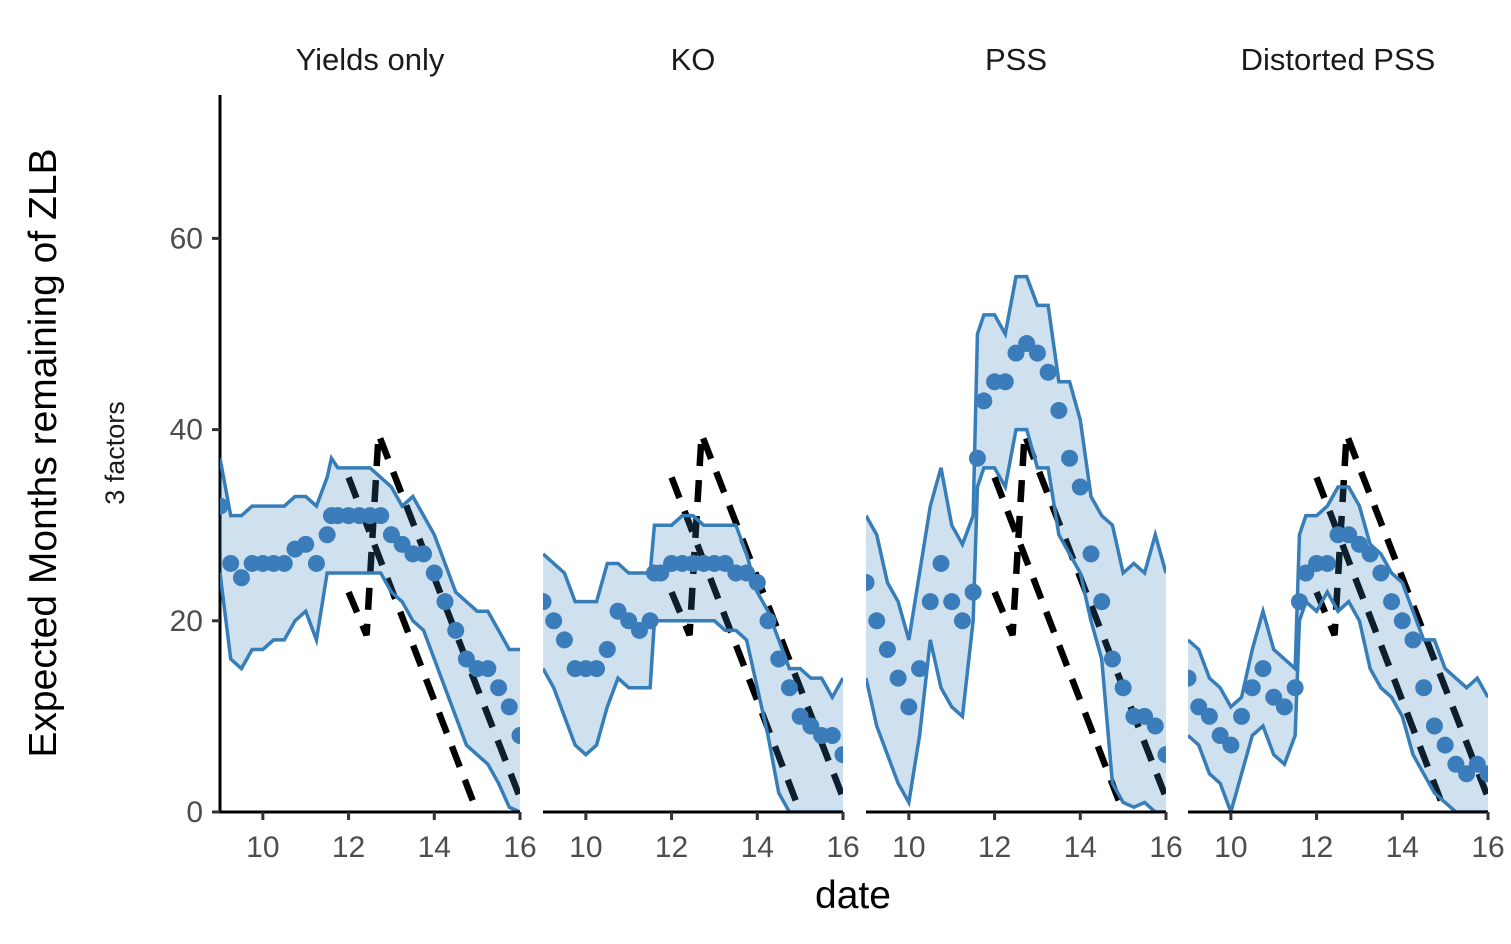 This screenshot has height=944, width=1511. What do you see at coordinates (1016, 59) in the screenshot?
I see `panel-title: PSS` at bounding box center [1016, 59].